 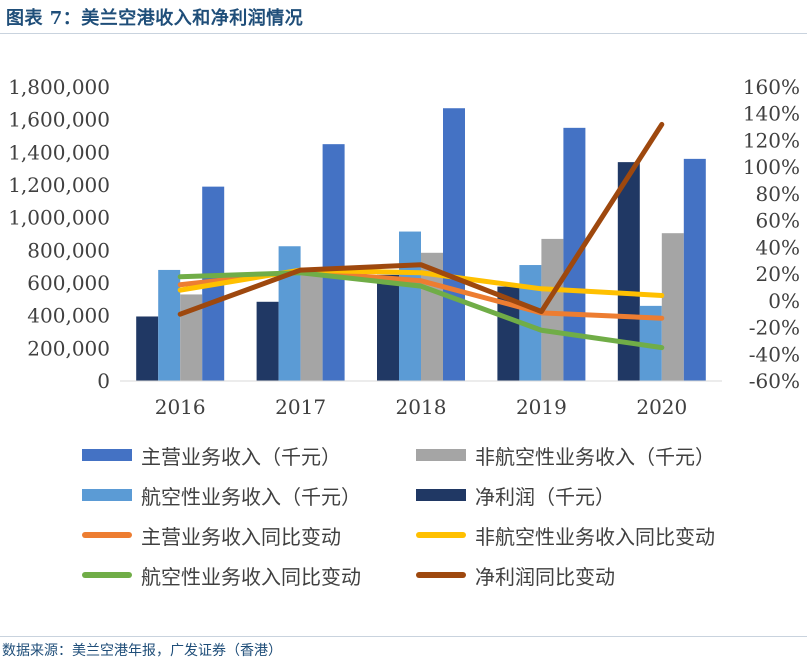 I want to click on chart-title: 图表 7：美兰空港收入和净利润情况, so click(x=155, y=18).